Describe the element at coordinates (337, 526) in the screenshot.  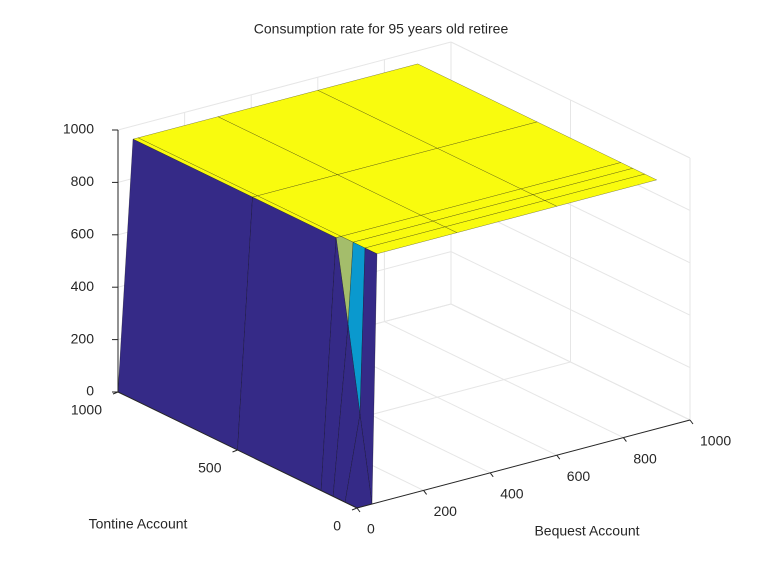
I see `y-tick-label: 0` at that location.